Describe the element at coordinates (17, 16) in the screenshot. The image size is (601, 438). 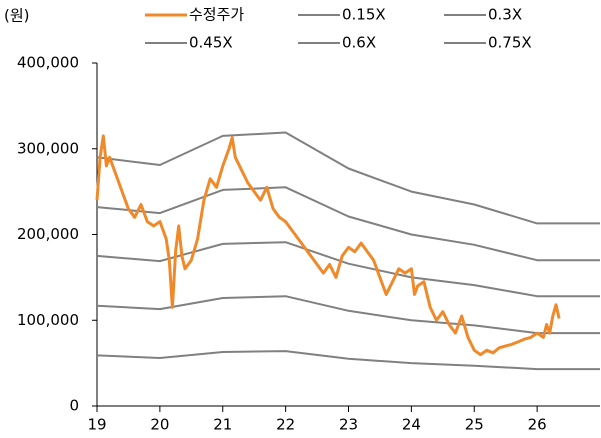
I see `y-axis-label: (원)` at that location.